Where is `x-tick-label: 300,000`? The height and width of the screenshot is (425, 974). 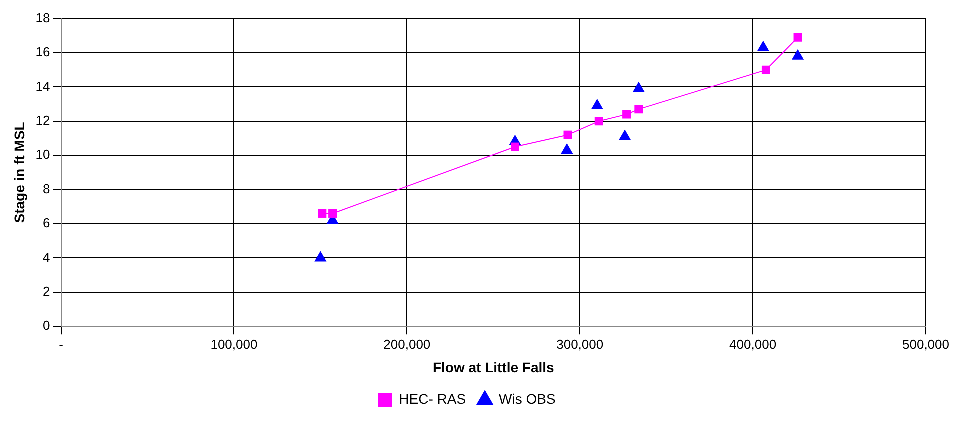 x-tick-label: 300,000 is located at coordinates (580, 344).